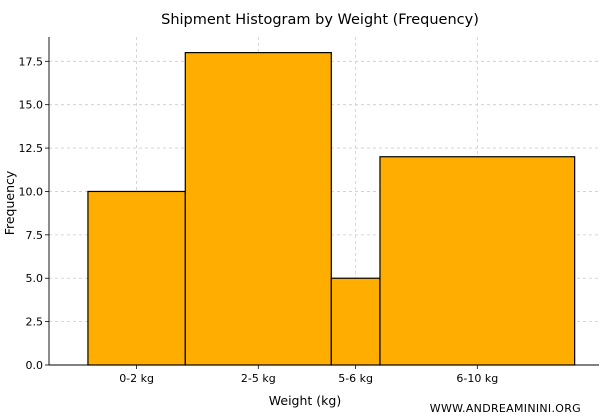  I want to click on y-tick-label: 12.5, so click(31, 148).